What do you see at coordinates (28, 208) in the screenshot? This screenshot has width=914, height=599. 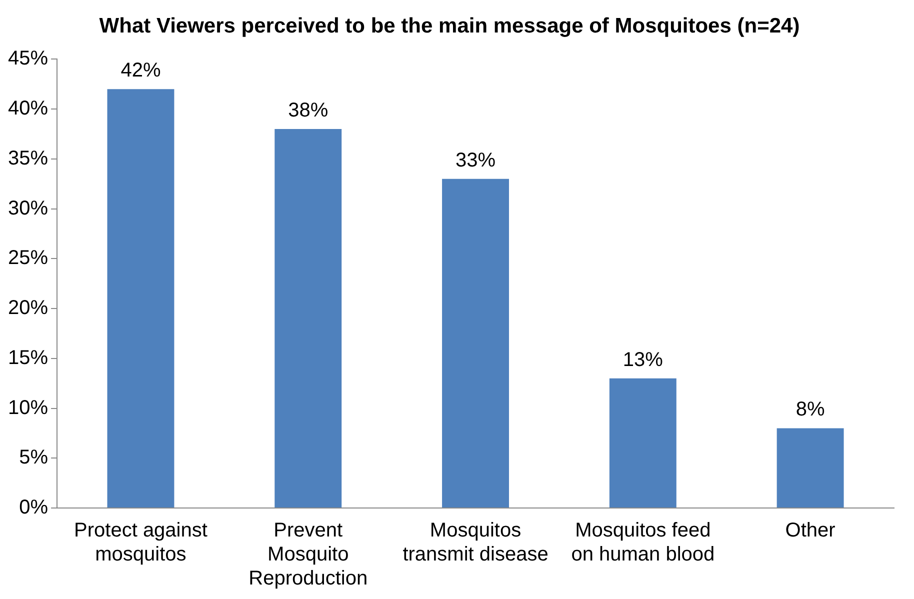 I see `y-tick-label: 30%` at bounding box center [28, 208].